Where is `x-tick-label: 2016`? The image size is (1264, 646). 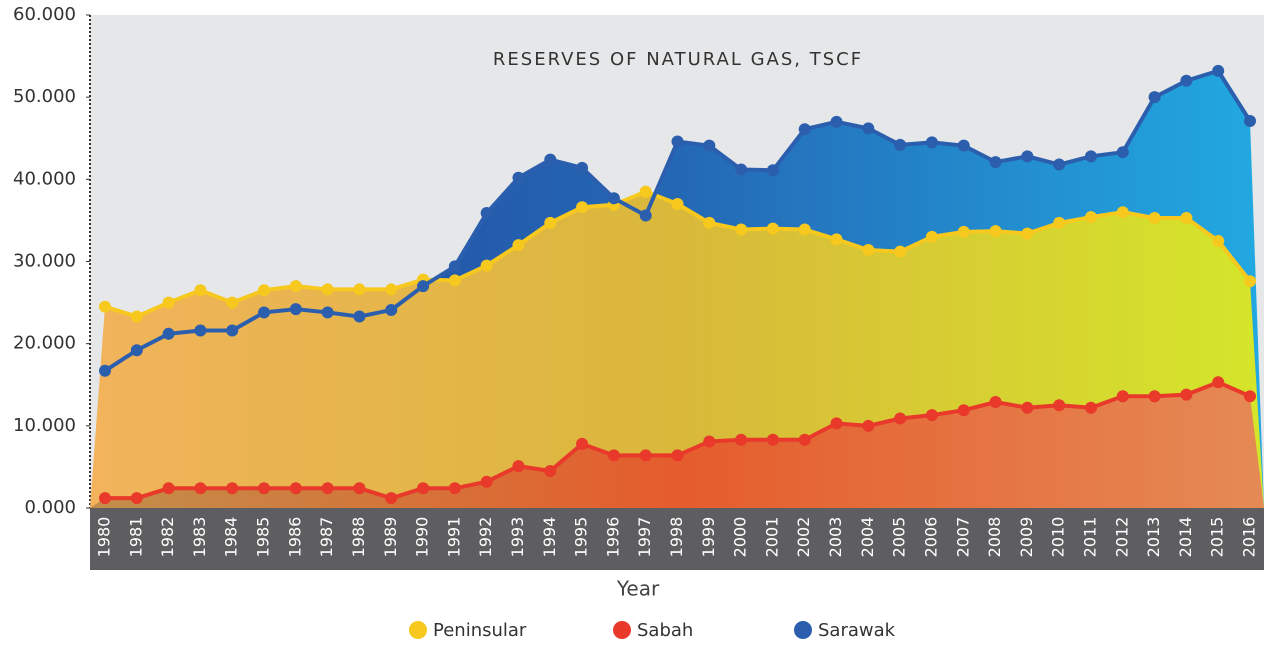 x-tick-label: 2016 is located at coordinates (1249, 537).